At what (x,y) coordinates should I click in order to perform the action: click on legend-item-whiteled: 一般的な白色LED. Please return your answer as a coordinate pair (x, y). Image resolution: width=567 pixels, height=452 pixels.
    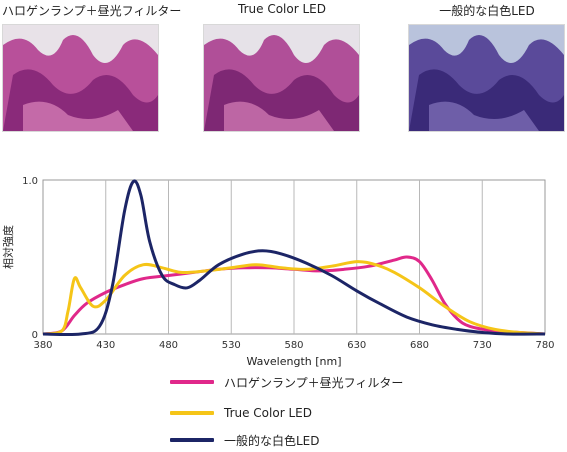
    Looking at the image, I should click on (245, 440).